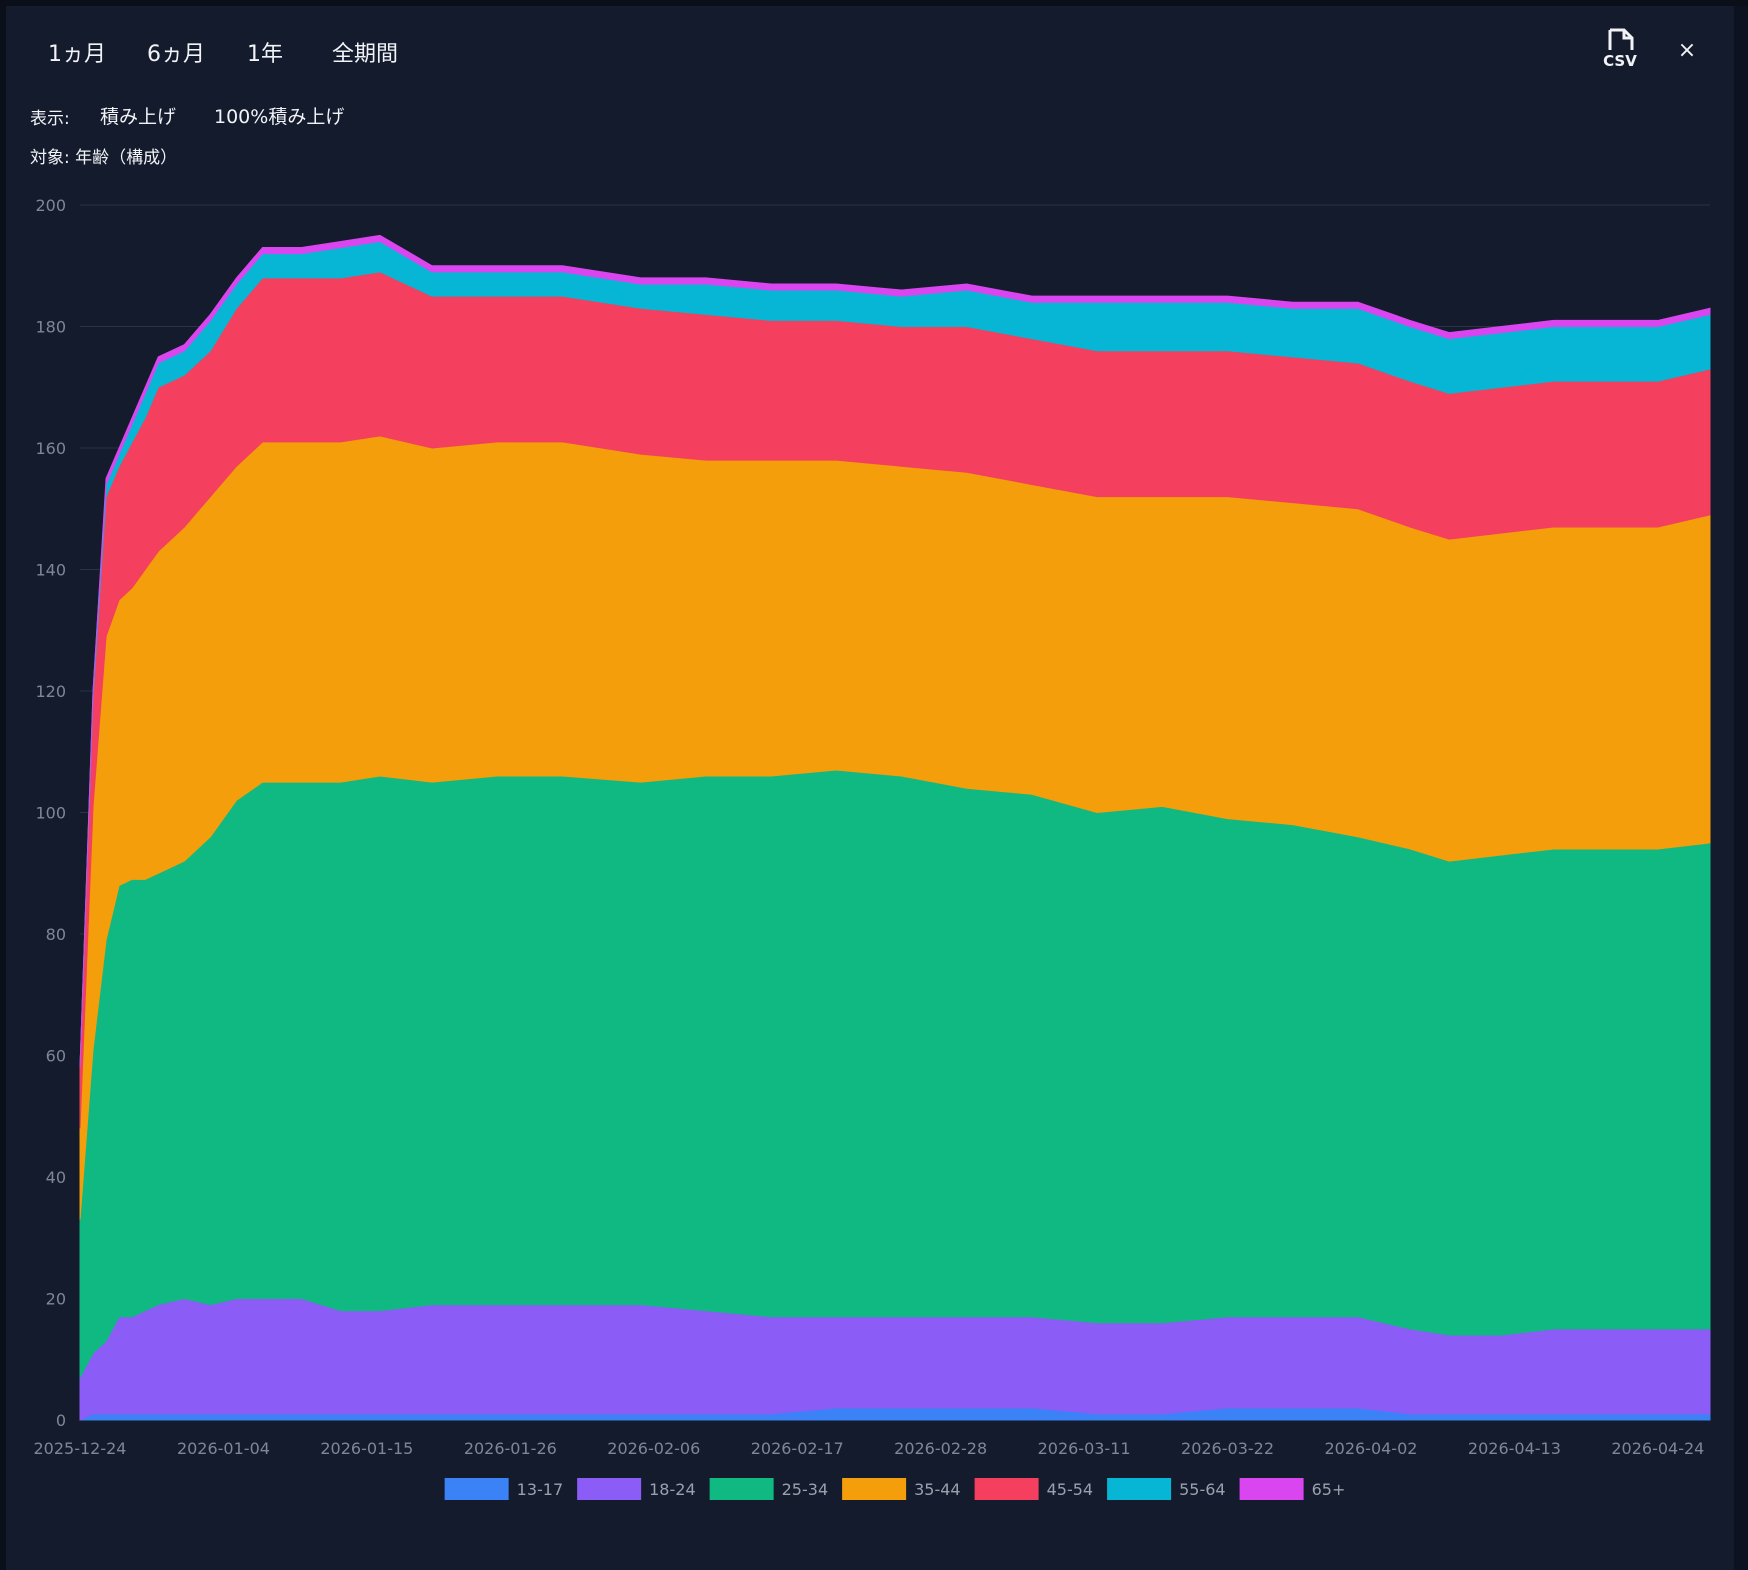 The height and width of the screenshot is (1570, 1748). Describe the element at coordinates (1620, 61) in the screenshot. I see `svg-text: CSV` at that location.